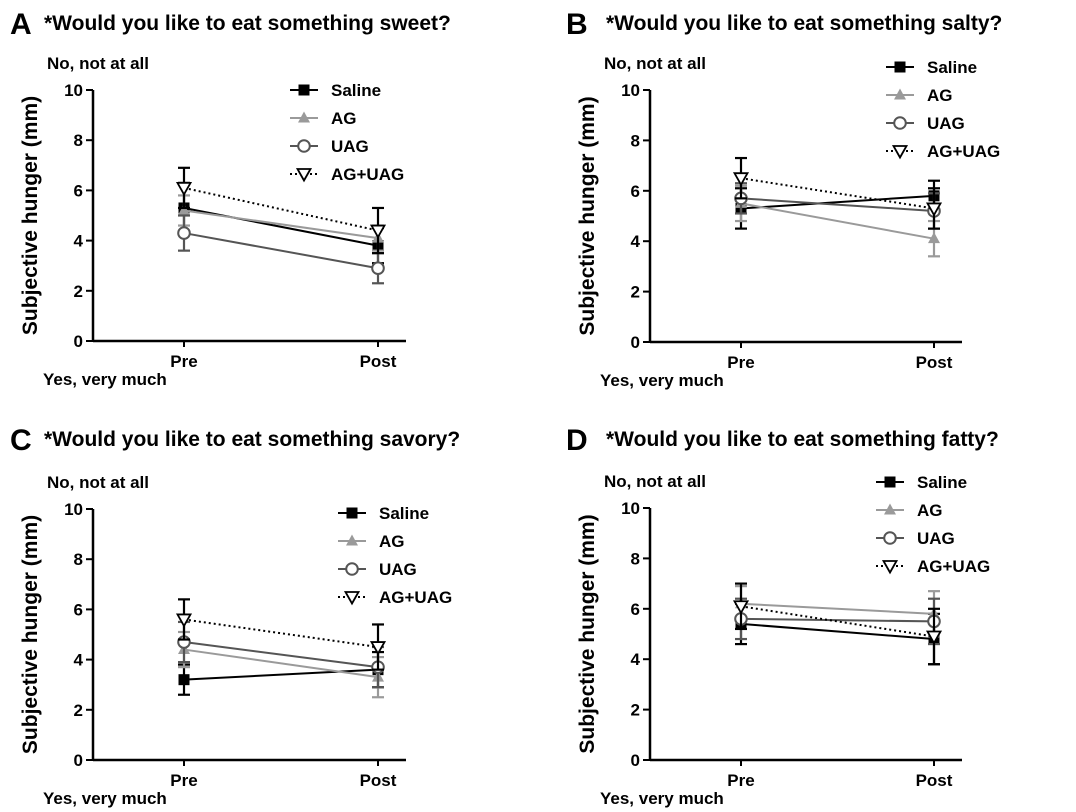 Image resolution: width=1076 pixels, height=812 pixels. Describe the element at coordinates (802, 439) in the screenshot. I see `panel-title: *Would you like to eat something fatty?` at that location.